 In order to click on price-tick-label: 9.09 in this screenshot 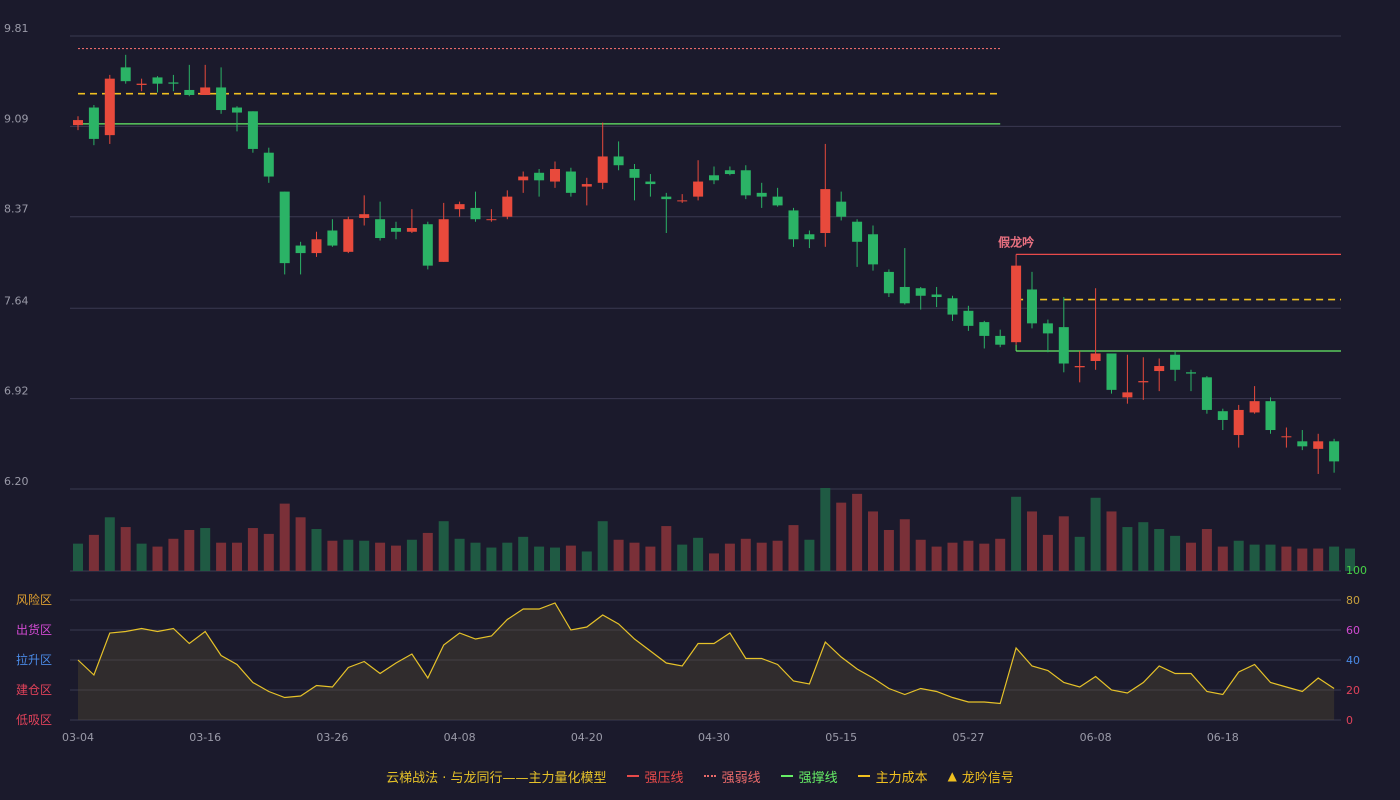, I will do `click(16, 118)`.